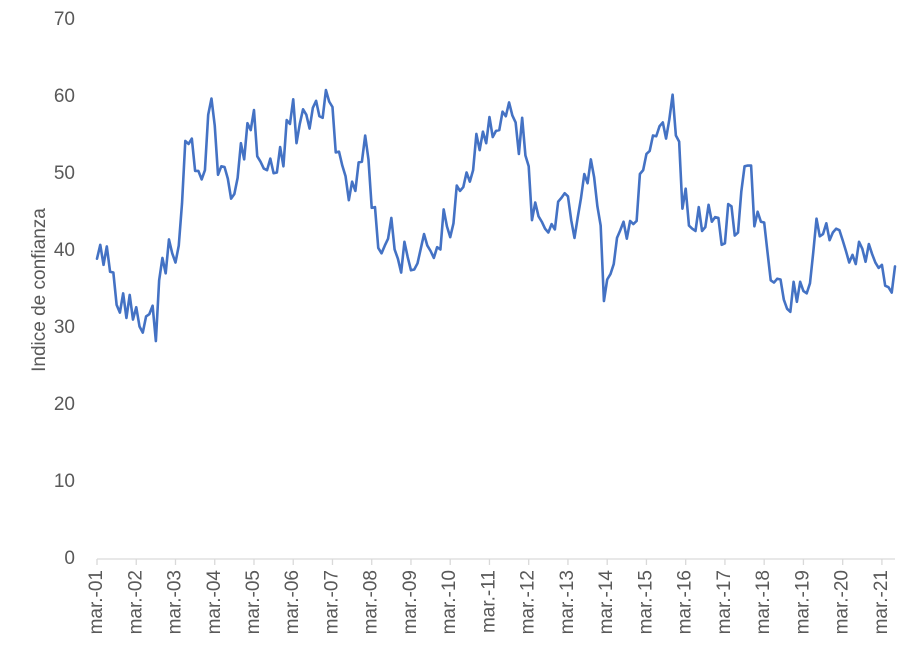 This screenshot has width=910, height=661. I want to click on y-tick-label: 20, so click(64, 404).